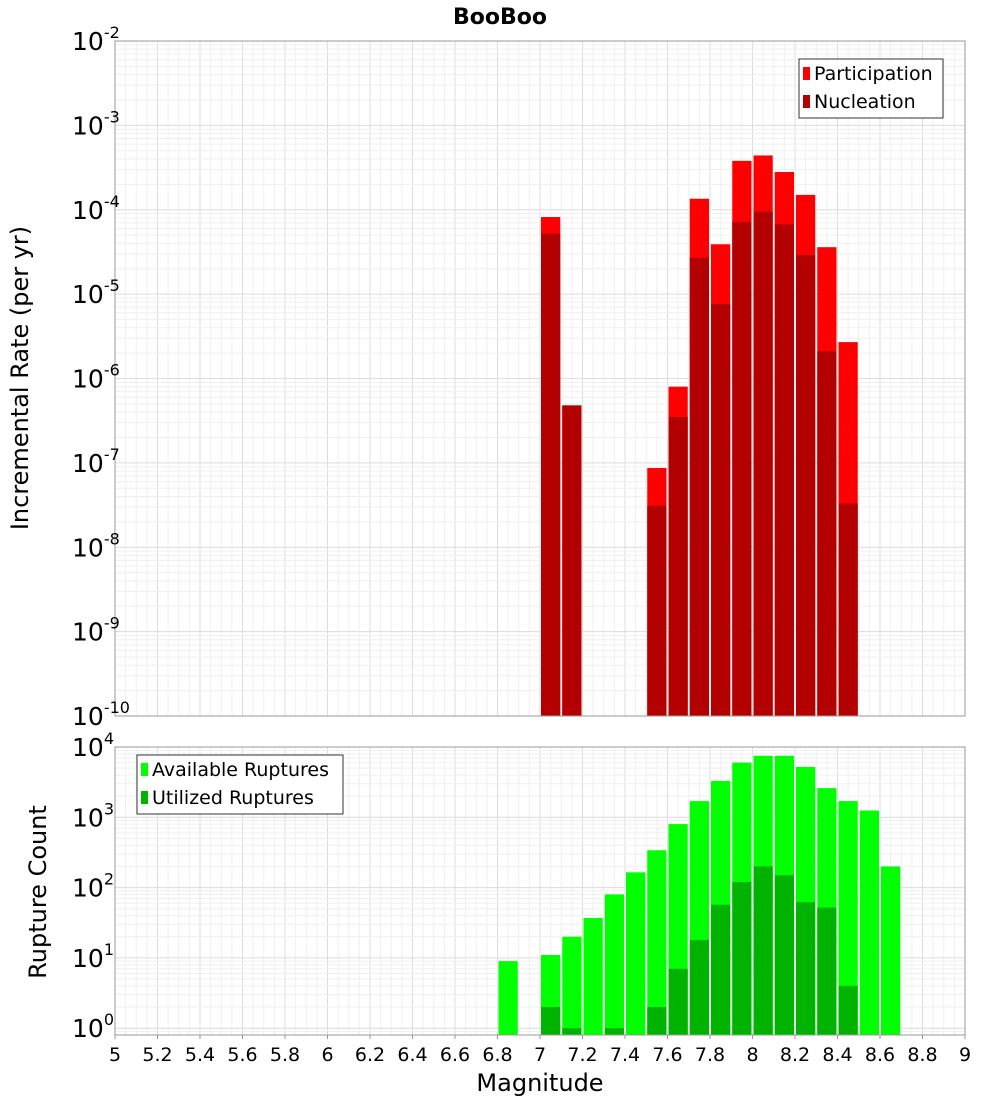  I want to click on x-tick-label: 7.8, so click(710, 1055).